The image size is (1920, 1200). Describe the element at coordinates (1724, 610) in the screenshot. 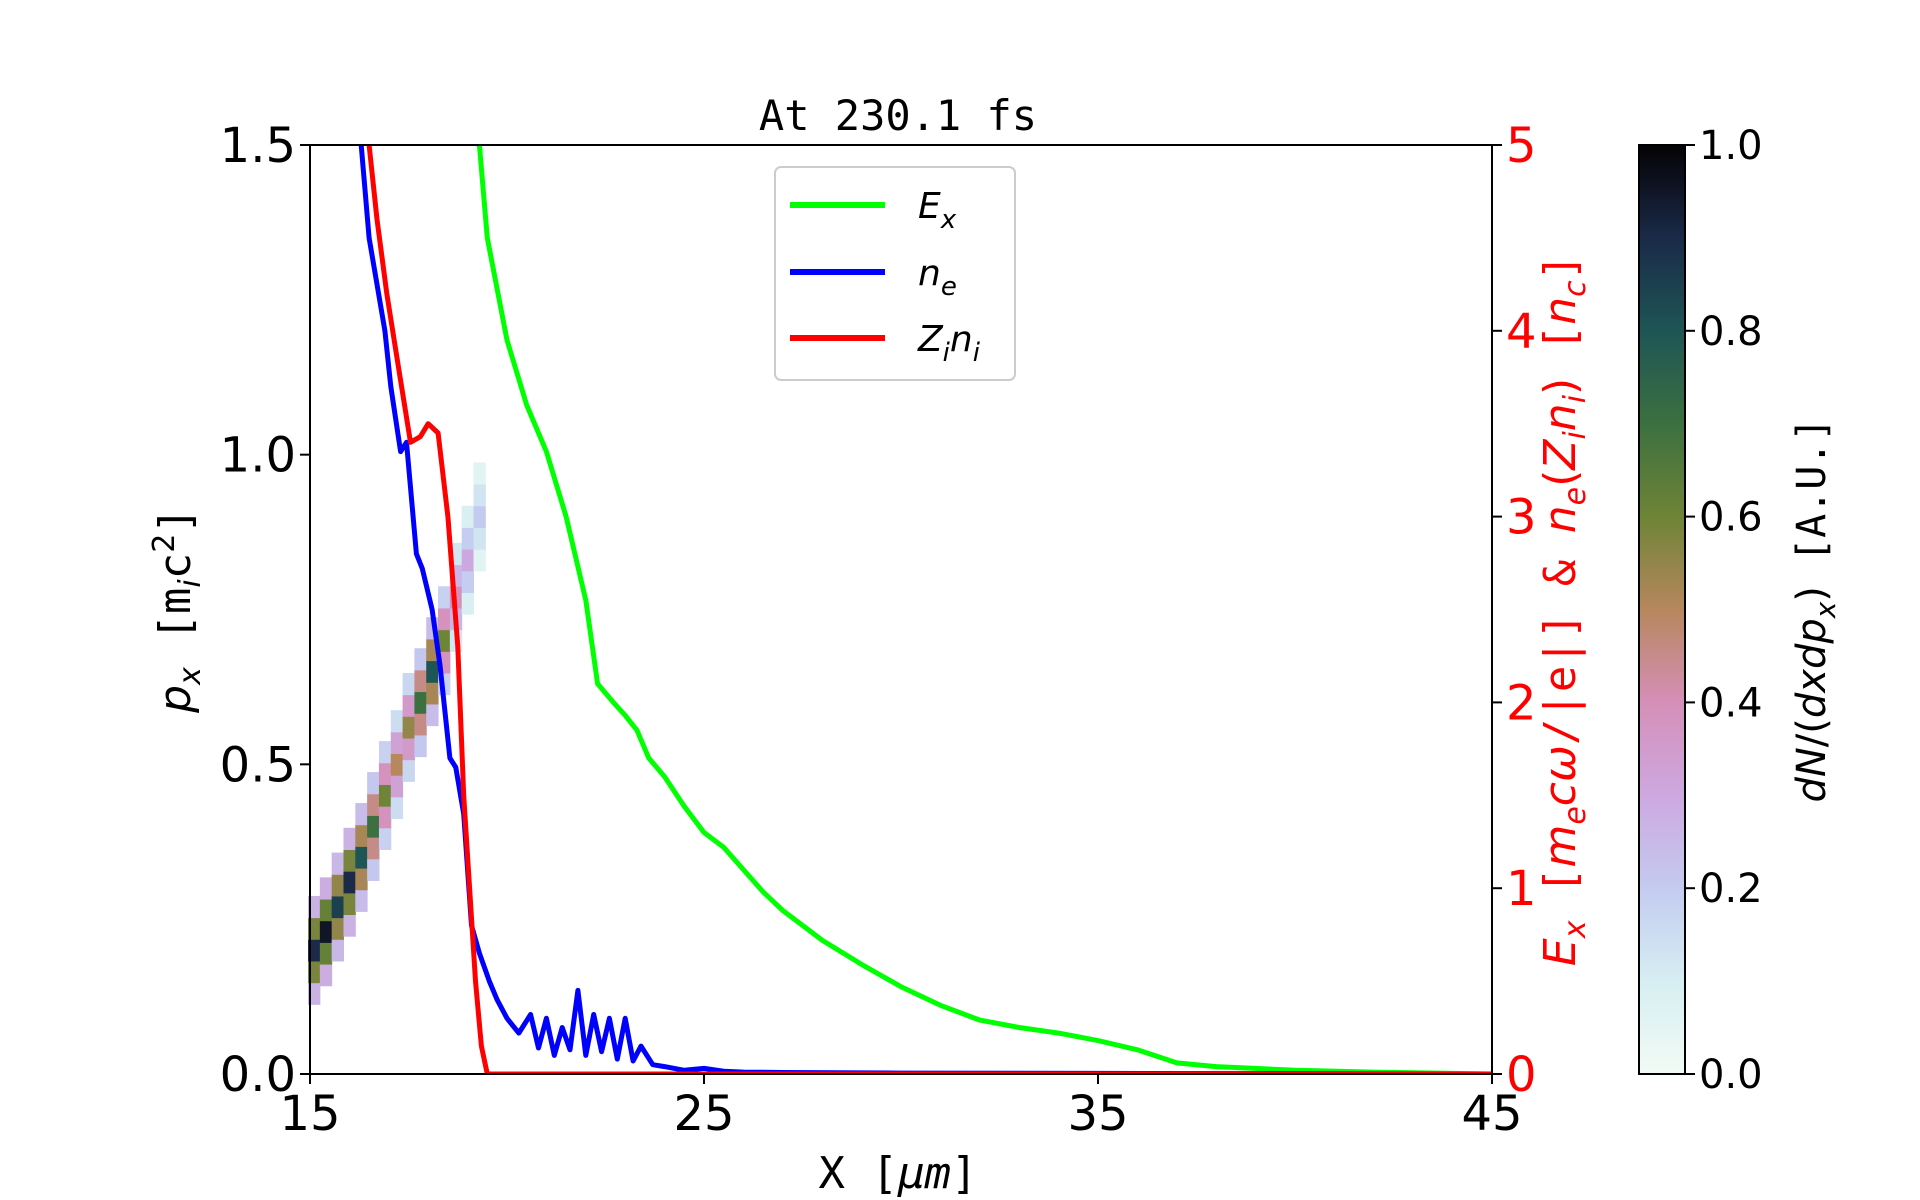

I see `colorbar-ticks: 0.0 0.2 0.4 0.6 0.8 1.0` at that location.